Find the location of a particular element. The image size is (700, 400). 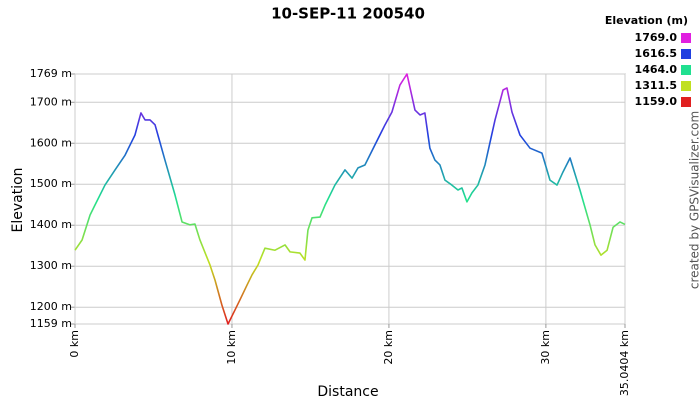

legend-entry: 1769.0 is located at coordinates (656, 37).